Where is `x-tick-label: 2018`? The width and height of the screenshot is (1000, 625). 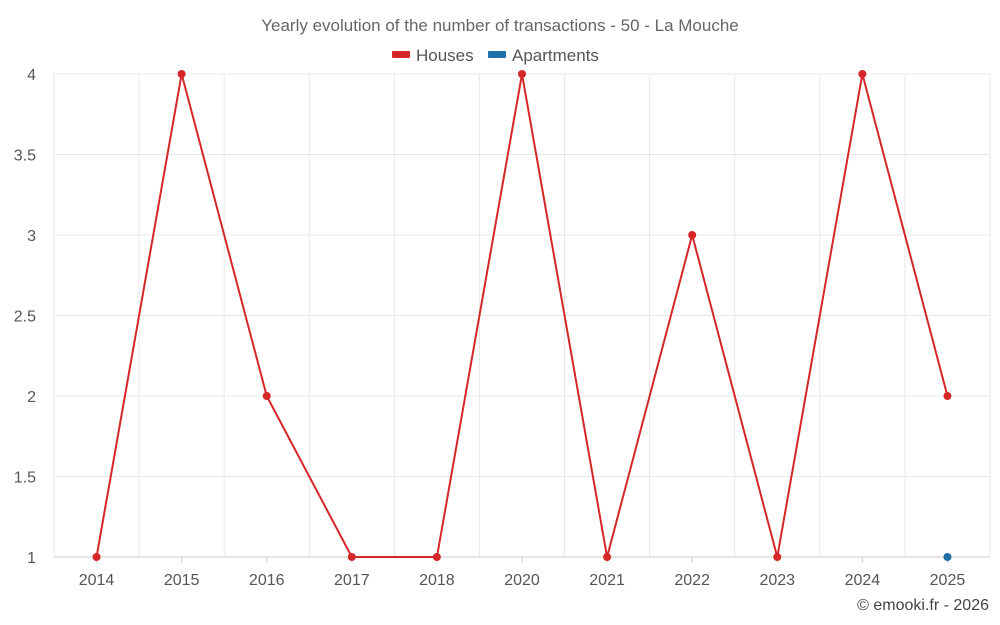 x-tick-label: 2018 is located at coordinates (437, 580).